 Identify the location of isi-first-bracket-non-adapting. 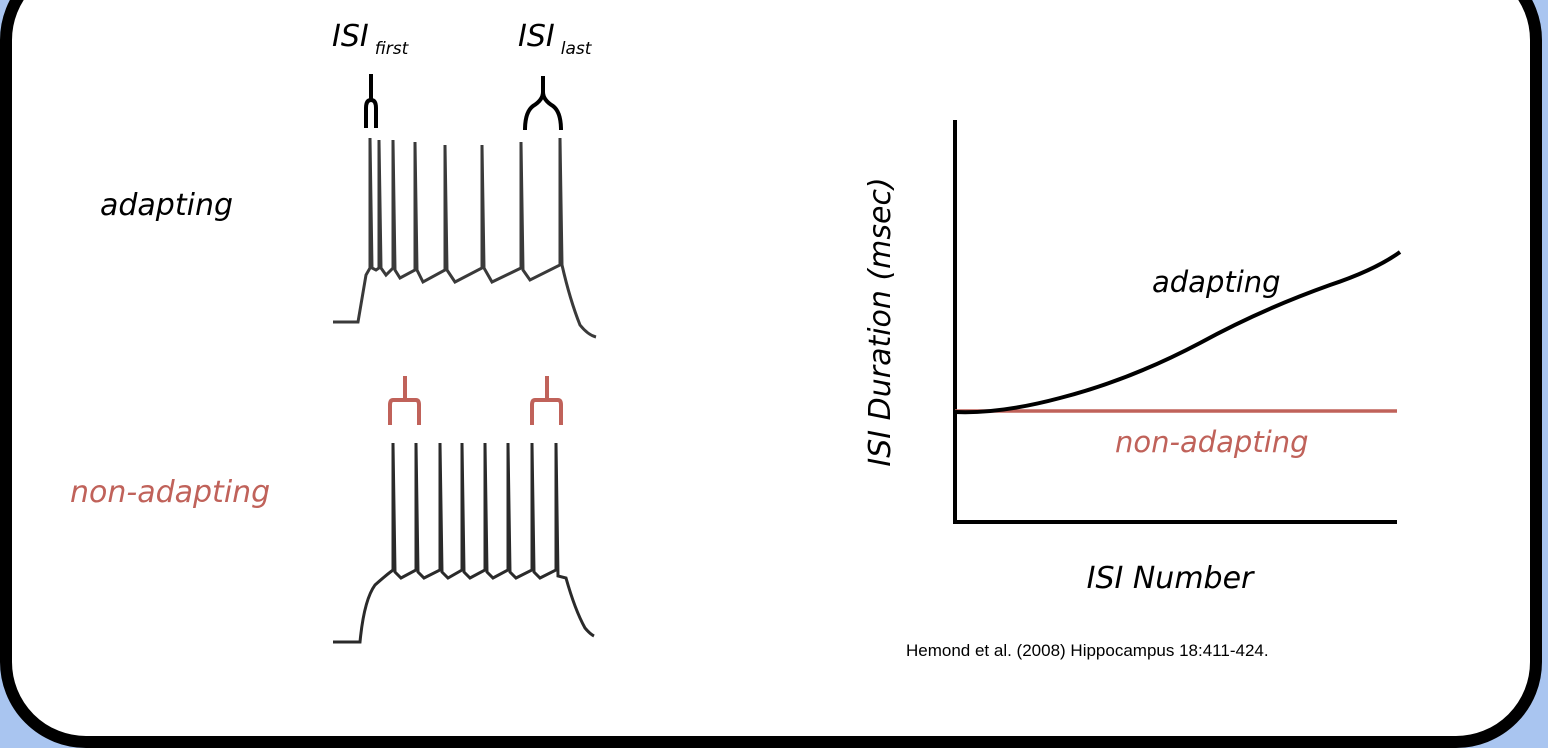
(404, 400).